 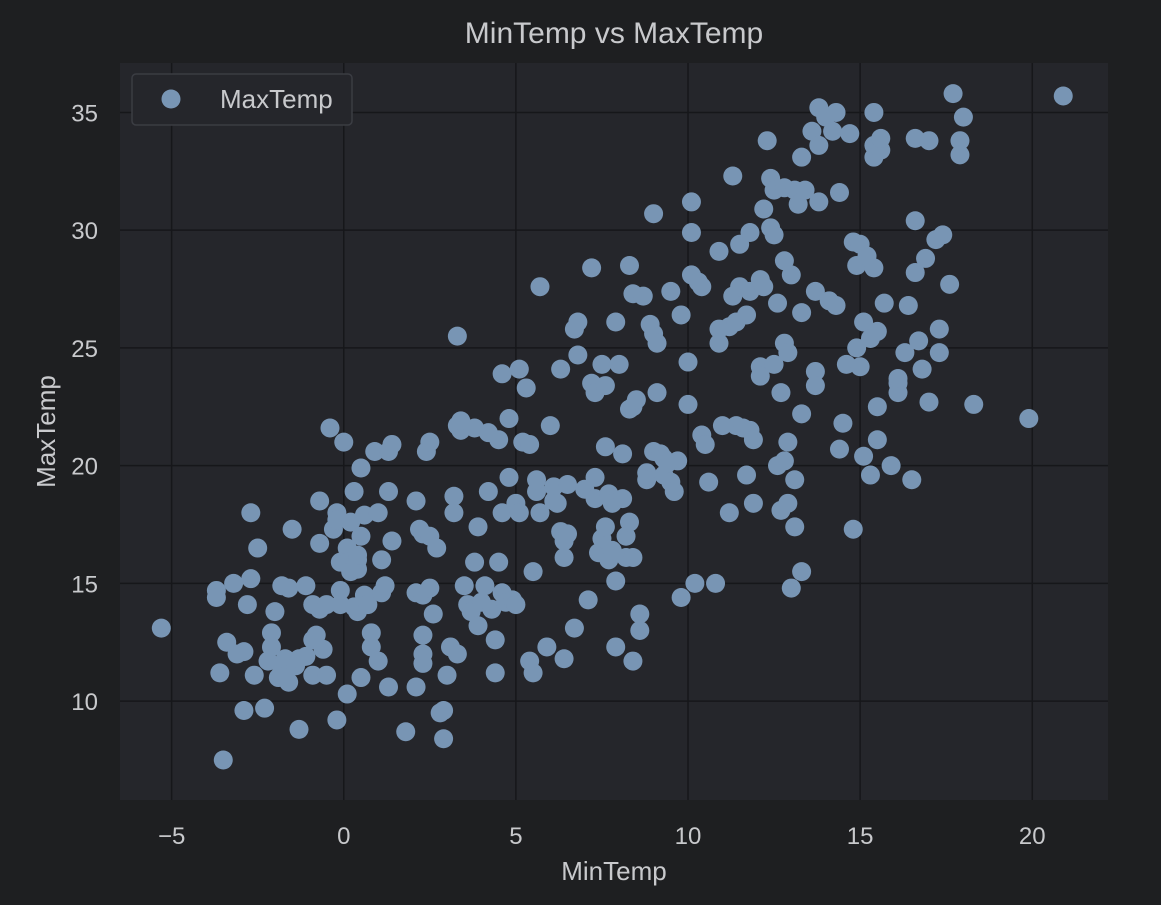 What do you see at coordinates (84, 231) in the screenshot?
I see `y-tick-label: 30` at bounding box center [84, 231].